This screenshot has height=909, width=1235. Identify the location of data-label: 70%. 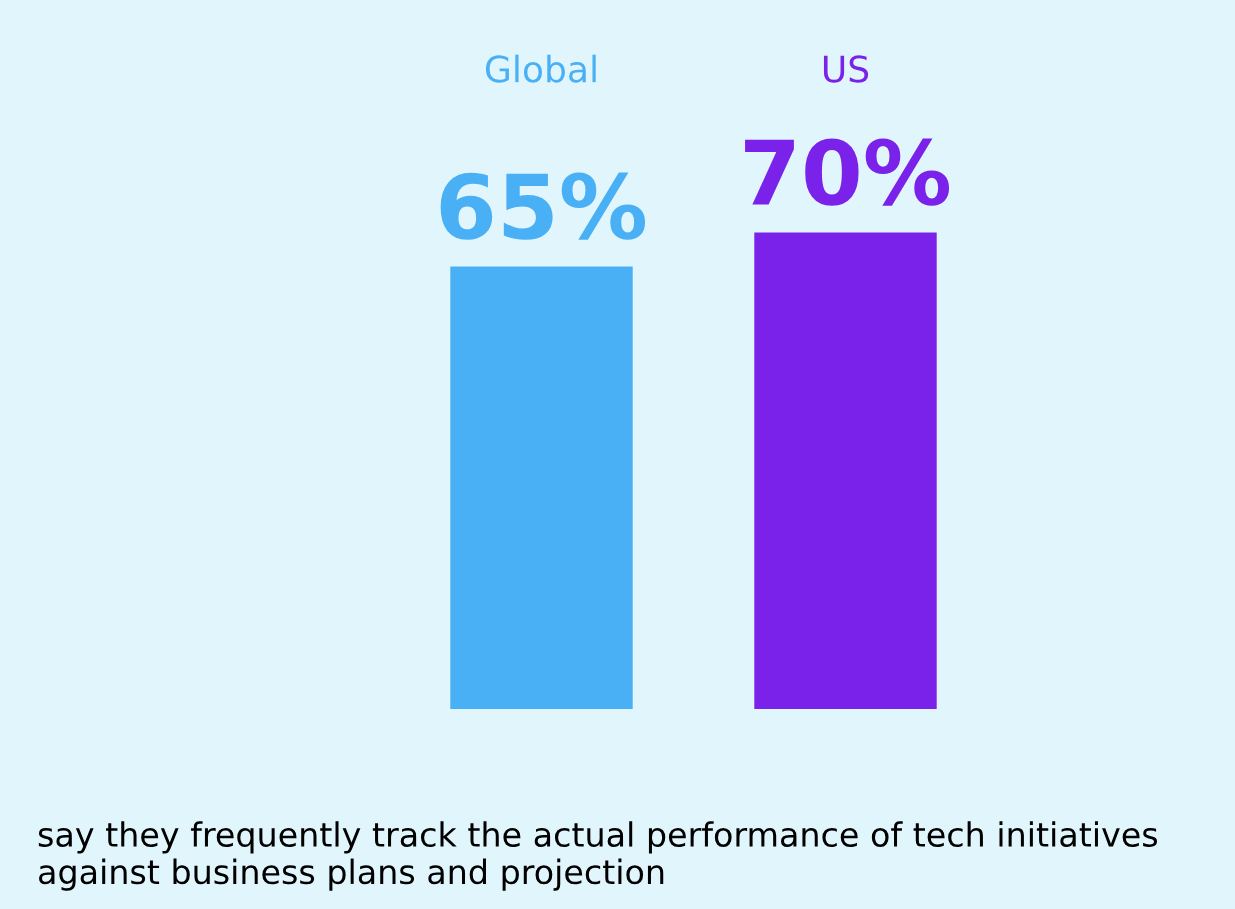
(847, 172).